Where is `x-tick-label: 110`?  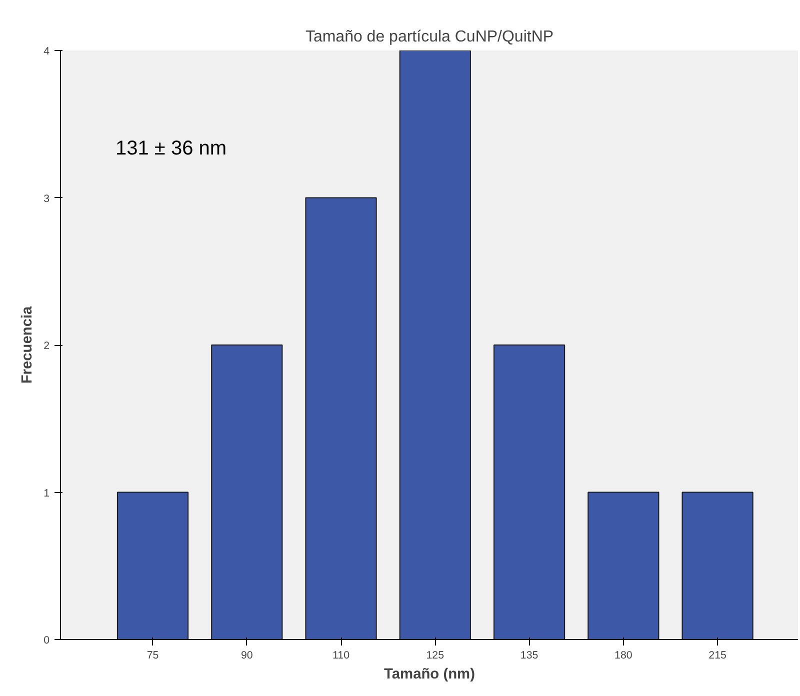
x-tick-label: 110 is located at coordinates (341, 656).